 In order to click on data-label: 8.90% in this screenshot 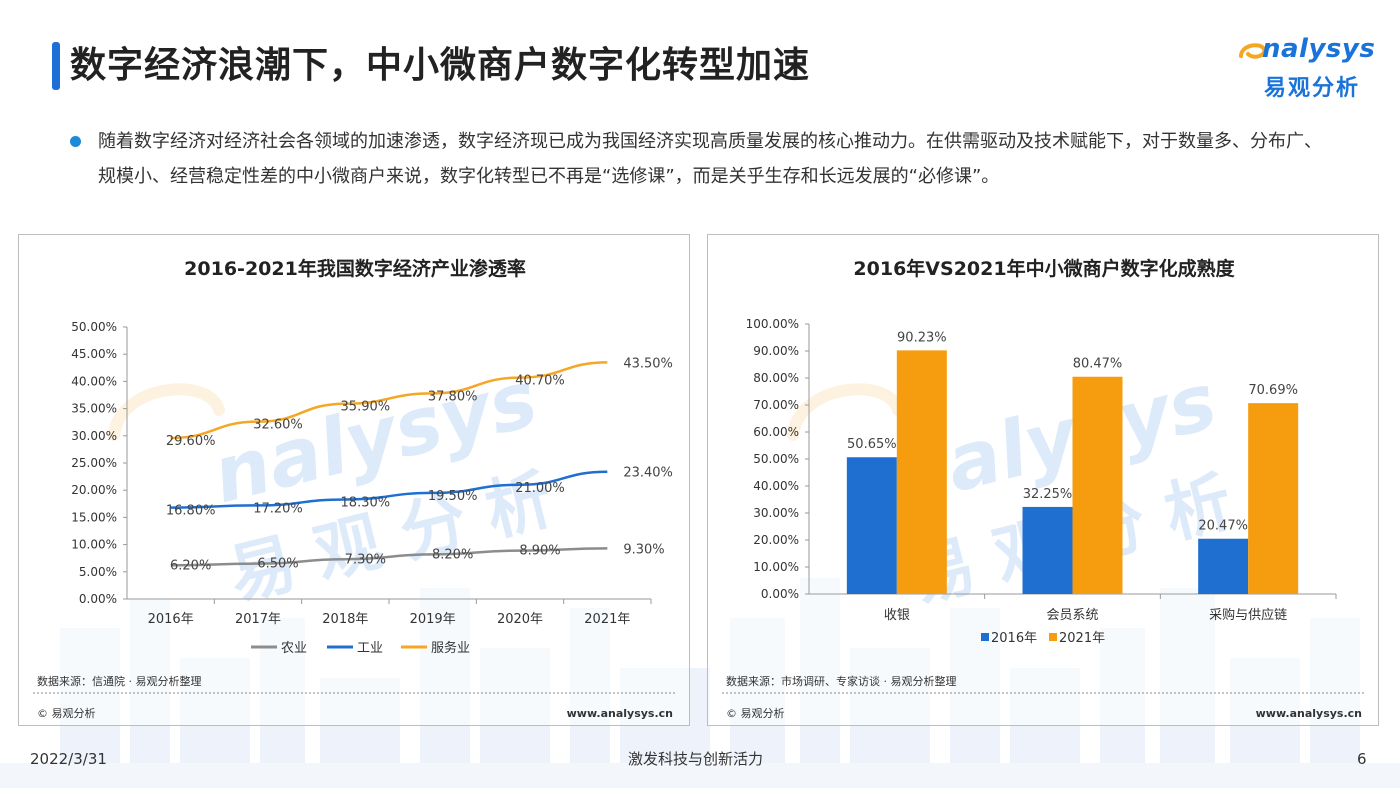, I will do `click(539, 551)`.